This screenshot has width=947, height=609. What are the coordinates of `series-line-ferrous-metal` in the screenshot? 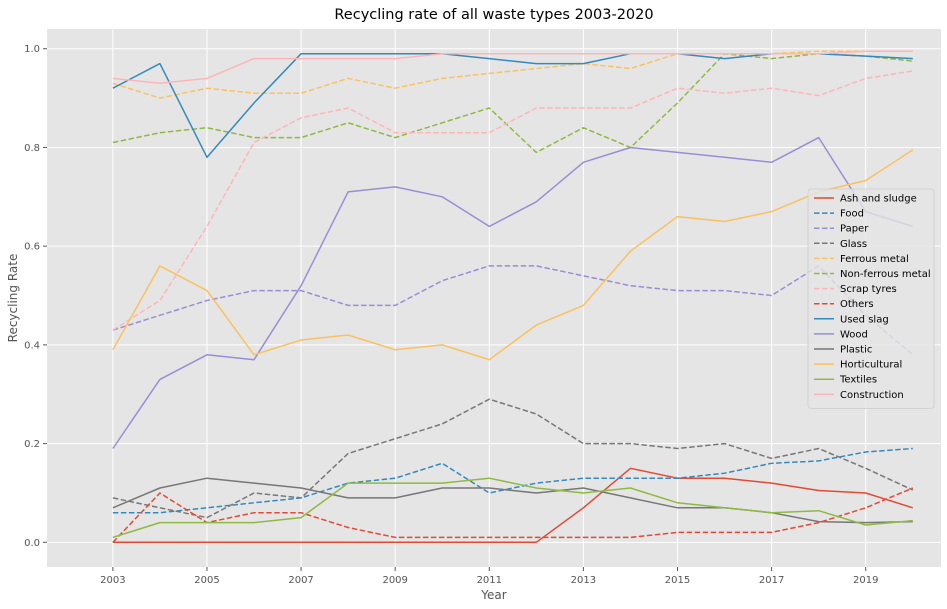 It's located at (512, 74).